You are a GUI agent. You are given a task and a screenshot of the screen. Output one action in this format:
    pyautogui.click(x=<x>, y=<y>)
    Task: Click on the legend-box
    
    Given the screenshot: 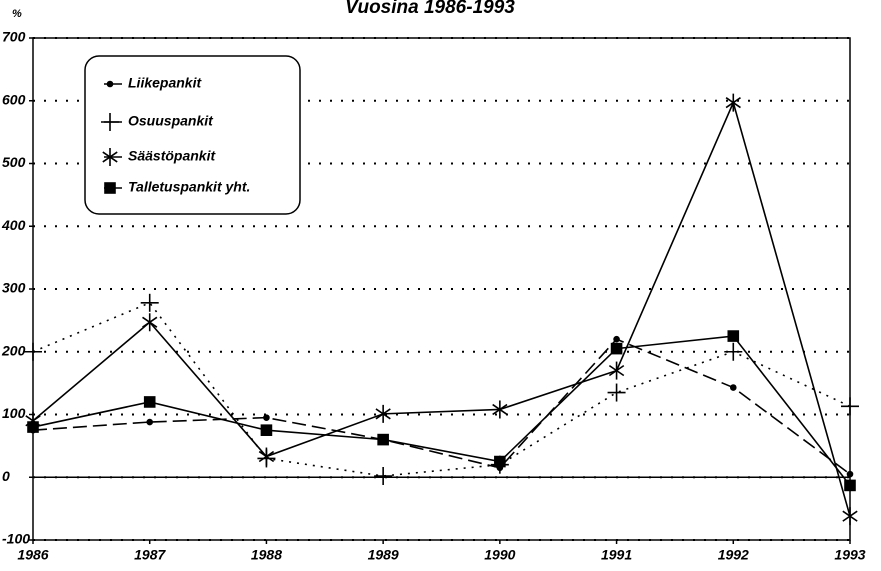 What is the action you would take?
    pyautogui.click(x=192, y=135)
    